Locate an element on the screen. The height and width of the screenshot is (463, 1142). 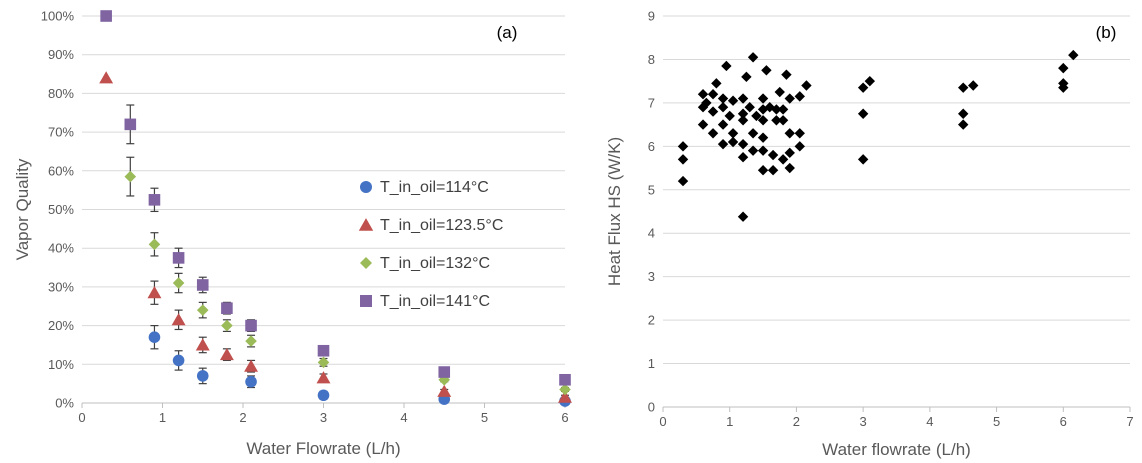
y-tick-label: 70% is located at coordinates (61, 132).